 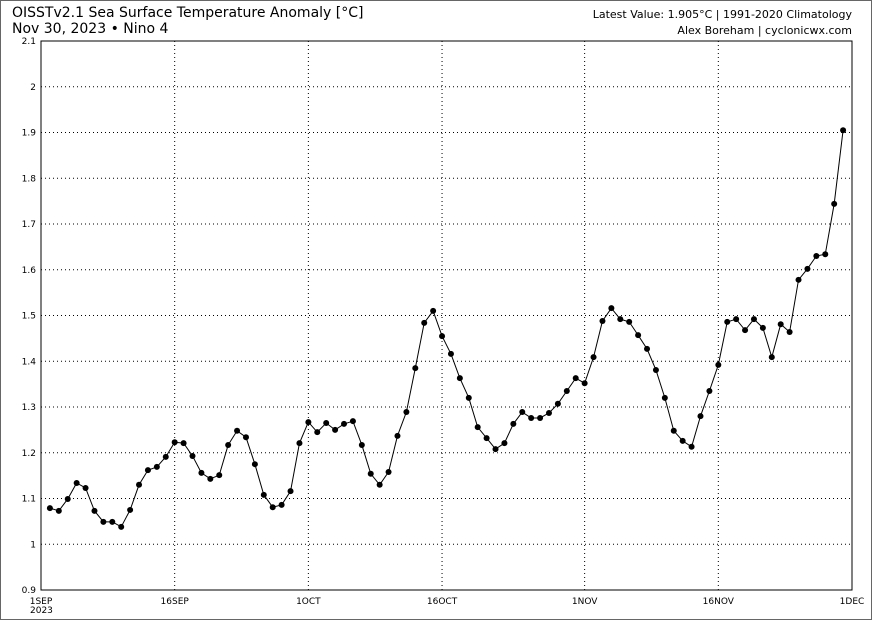 What do you see at coordinates (764, 30) in the screenshot?
I see `annotation: Alex Boreham | cyclonicwx.com` at bounding box center [764, 30].